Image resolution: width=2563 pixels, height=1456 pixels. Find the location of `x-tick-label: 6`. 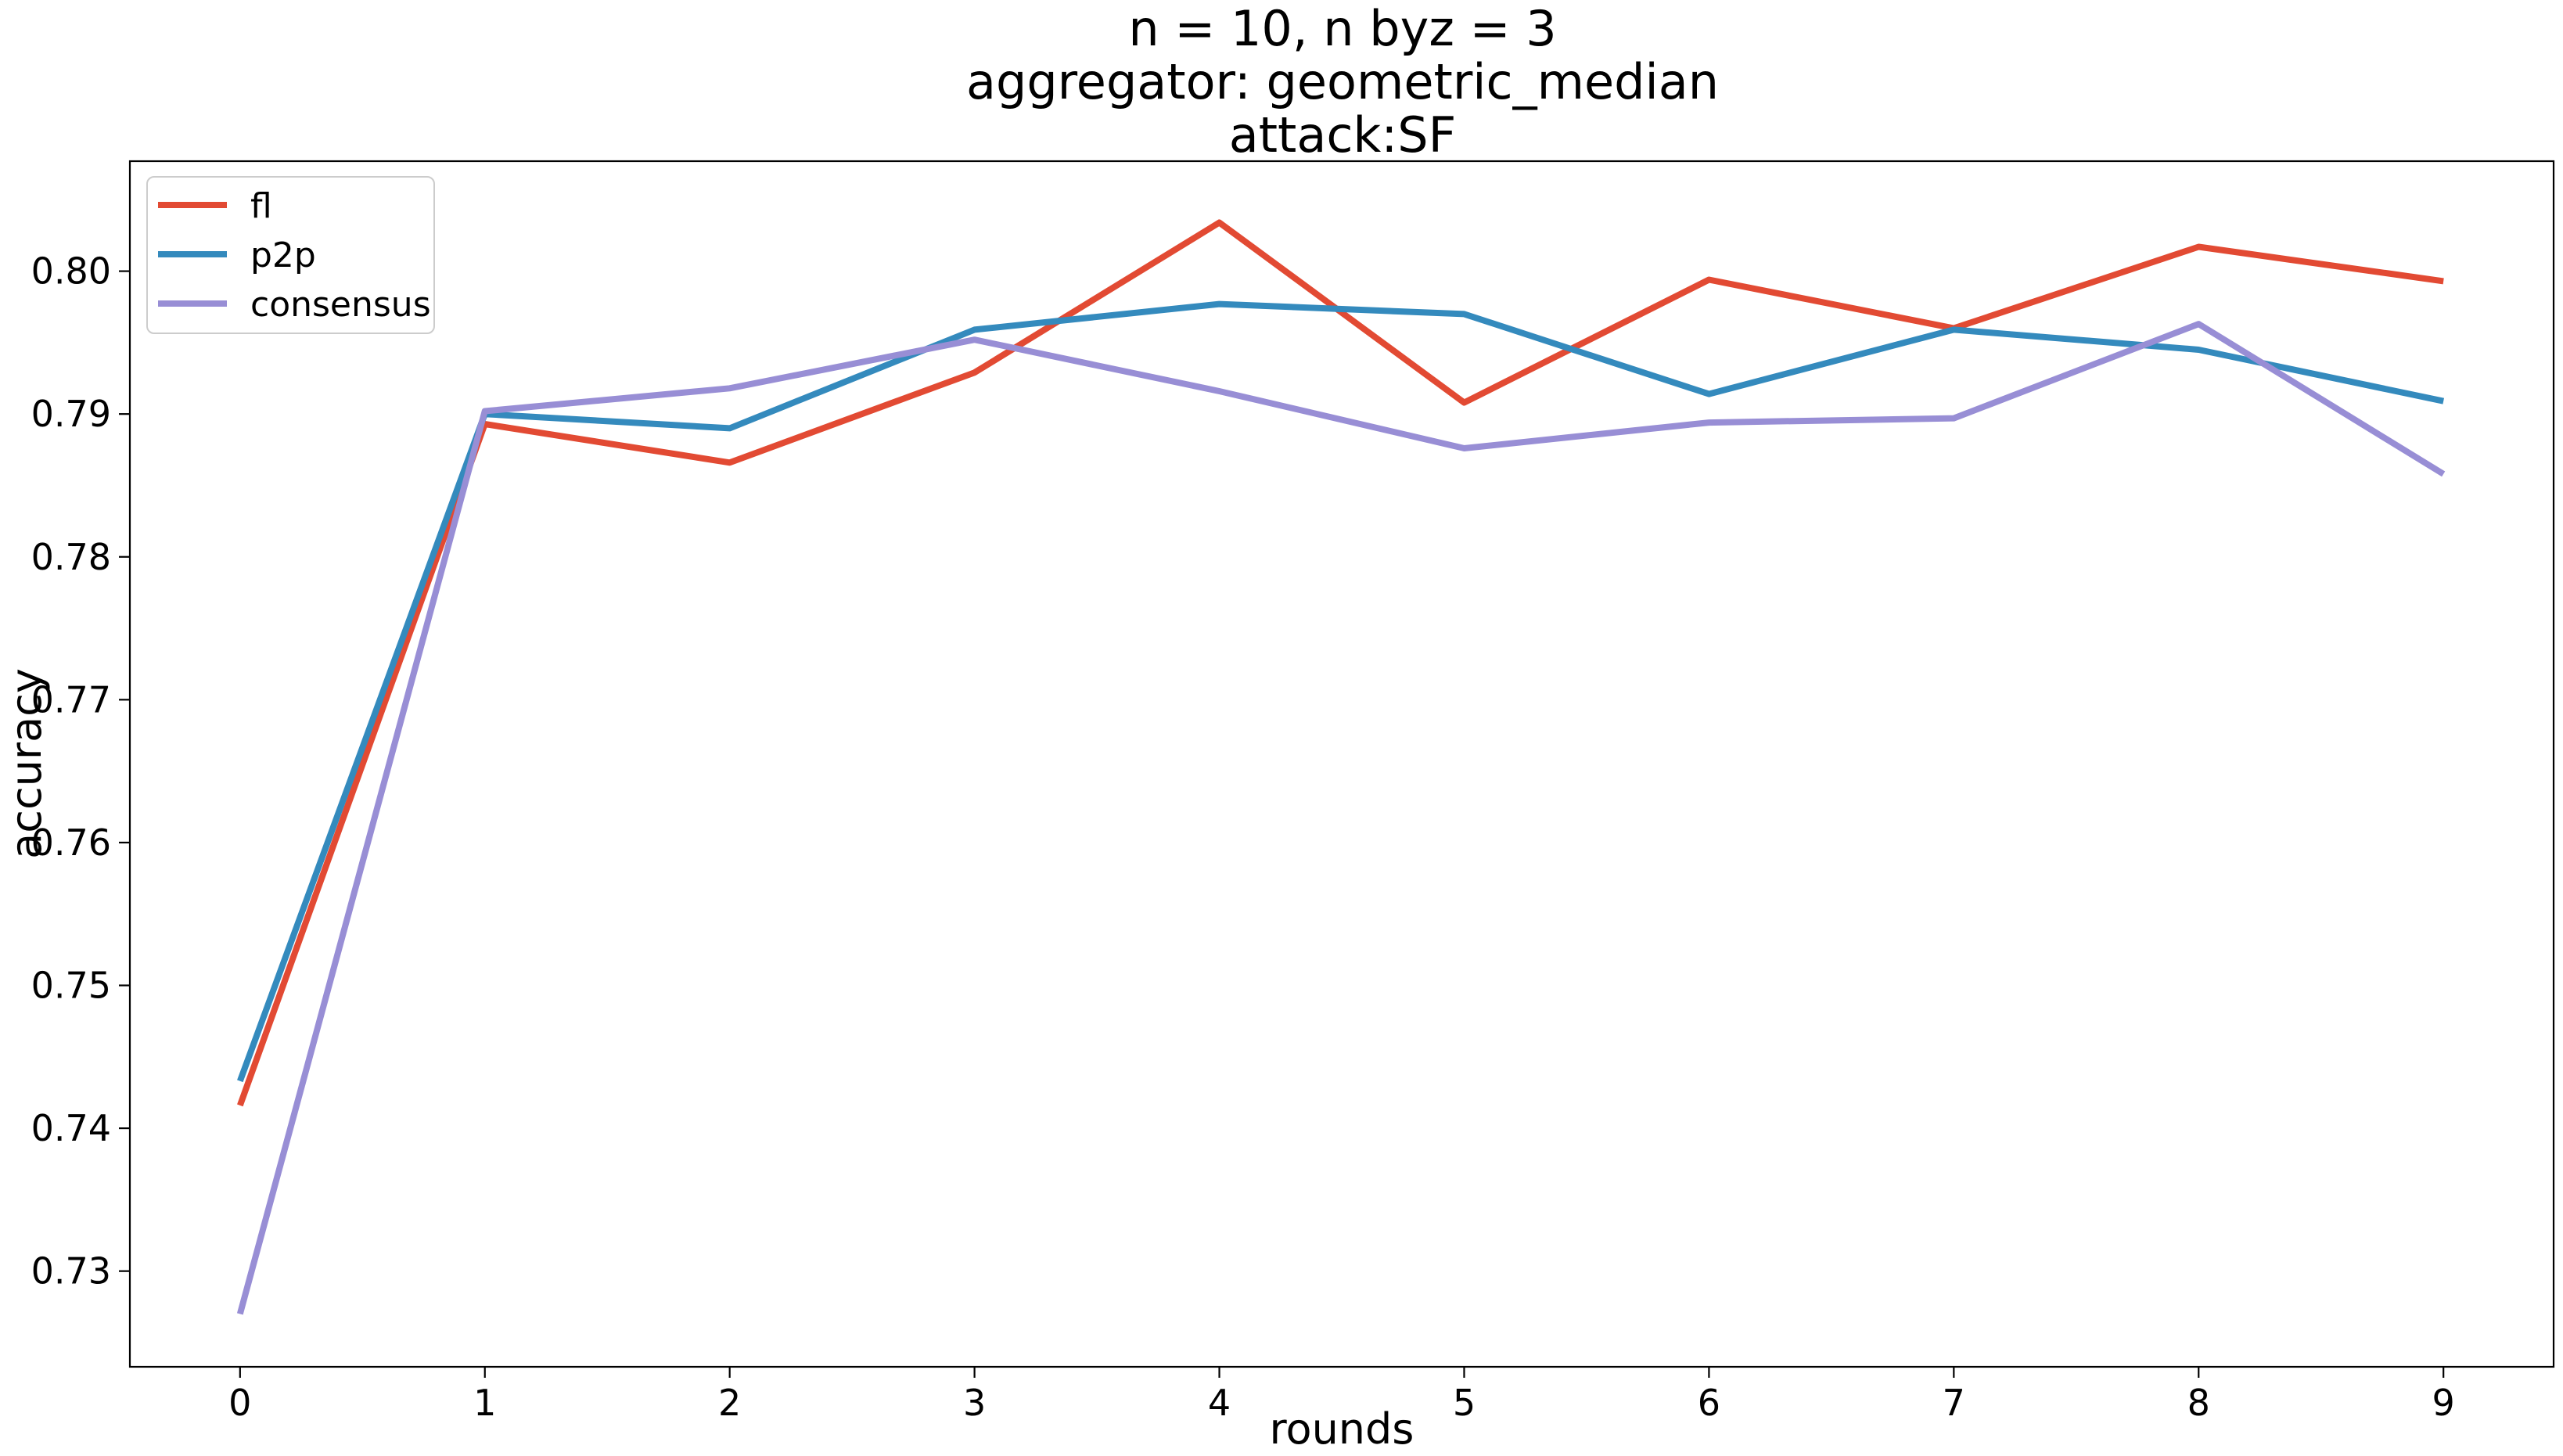

x-tick-label: 6 is located at coordinates (1709, 1403).